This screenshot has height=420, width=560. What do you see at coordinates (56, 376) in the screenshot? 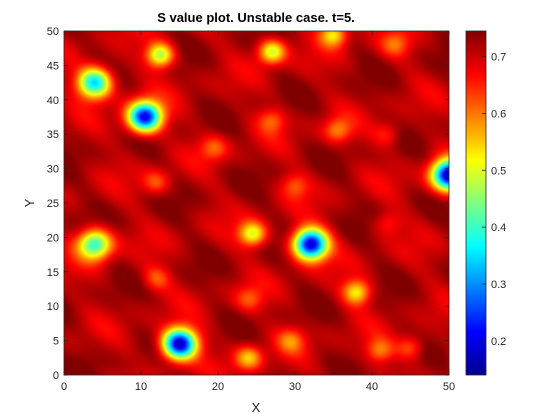
I see `y-tick-label: 0` at bounding box center [56, 376].